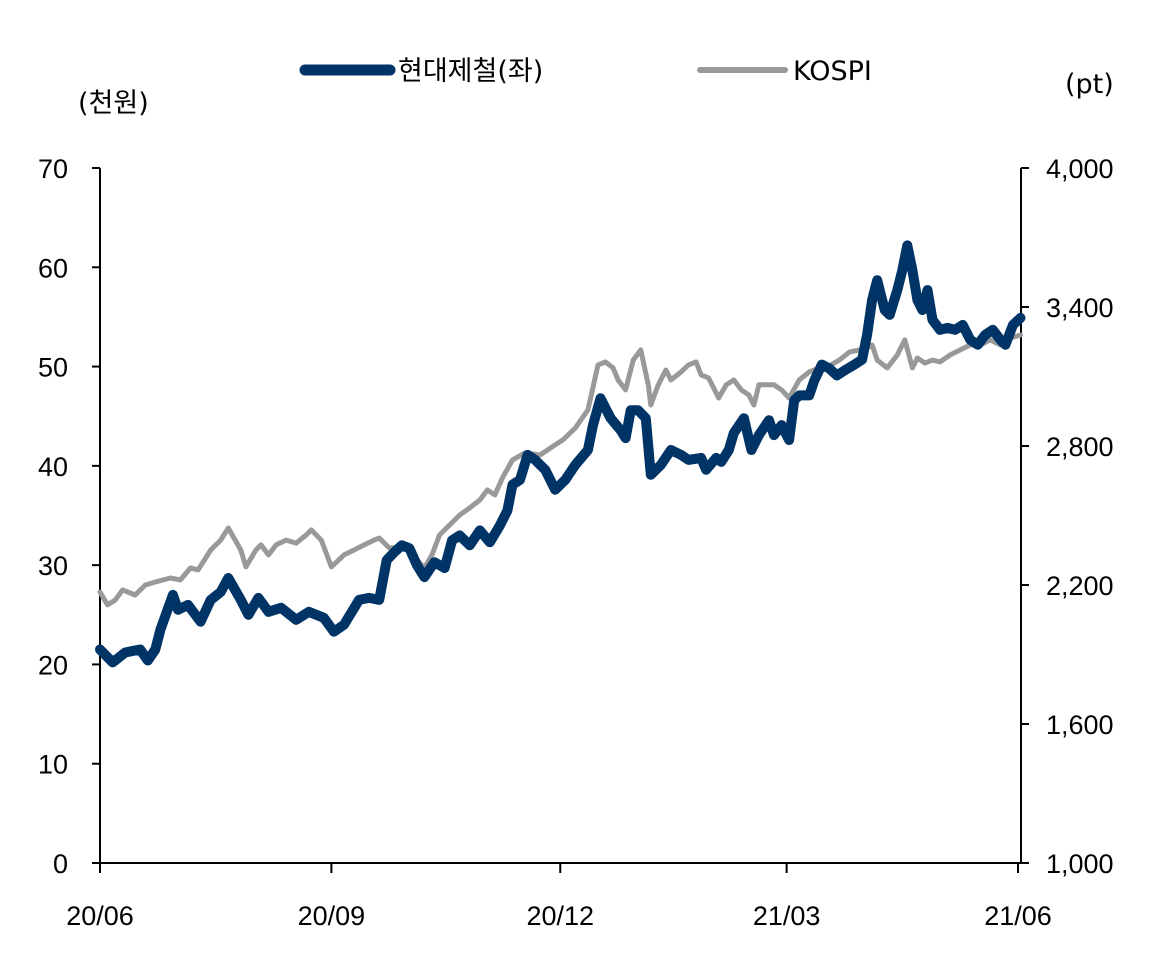  Describe the element at coordinates (1018, 916) in the screenshot. I see `x-tick-label: 21/06` at that location.